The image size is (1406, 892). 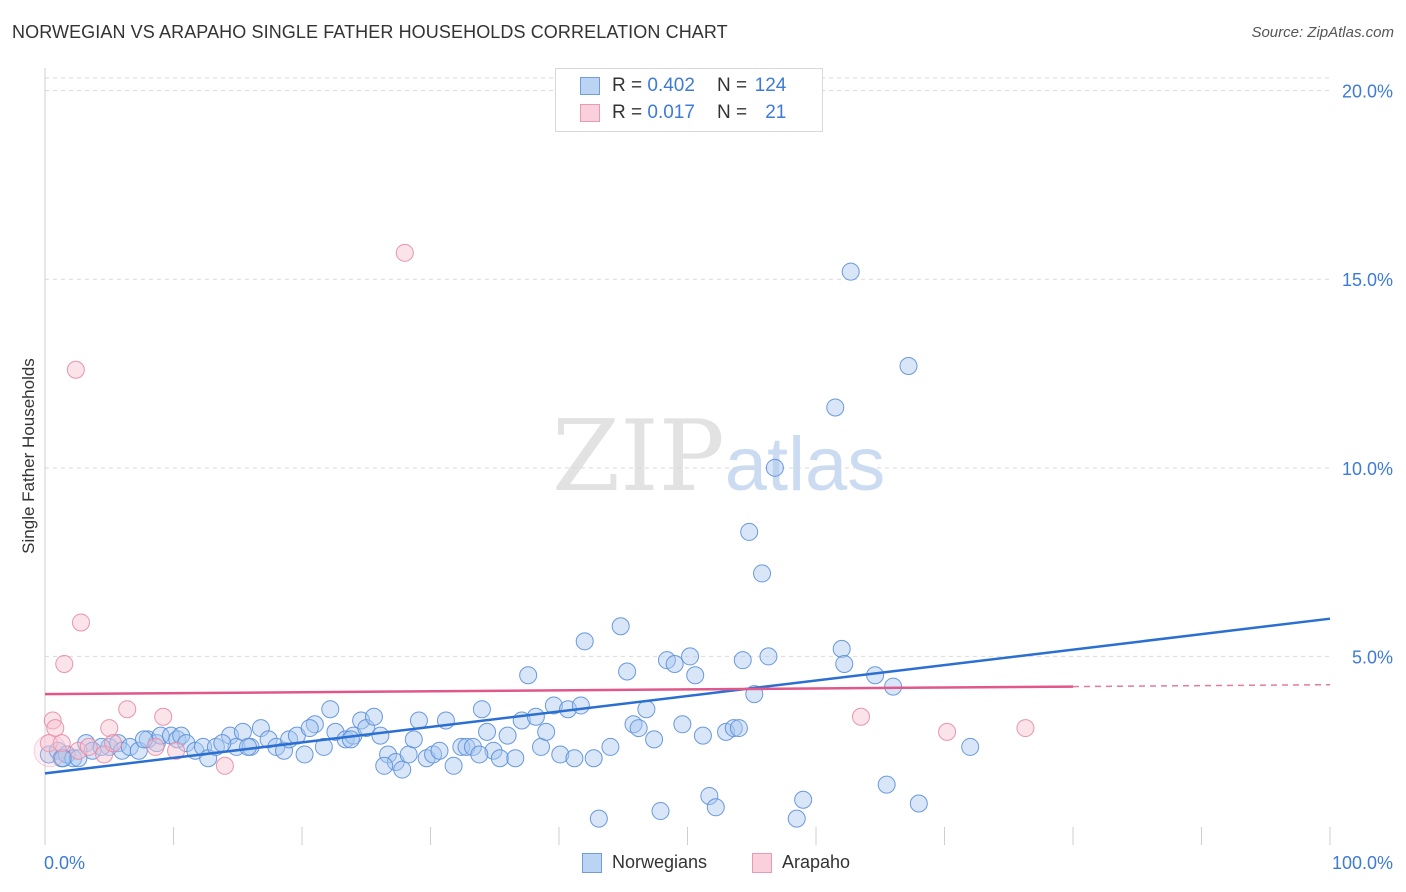 I want to click on arapaho-trend-line, so click(x=559, y=690).